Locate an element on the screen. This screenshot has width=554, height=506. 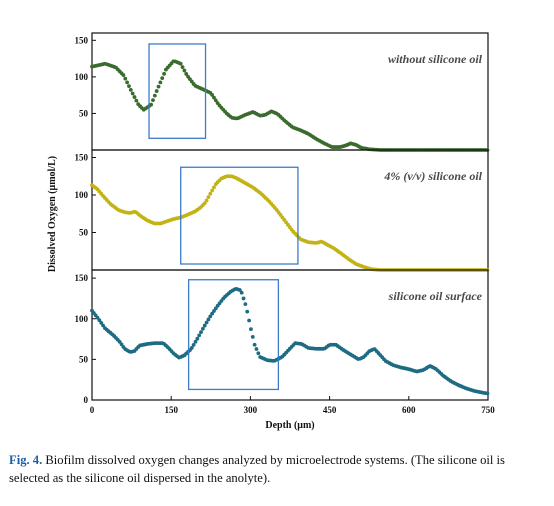
x-axis-label: Depth (μm) is located at coordinates (289, 425).